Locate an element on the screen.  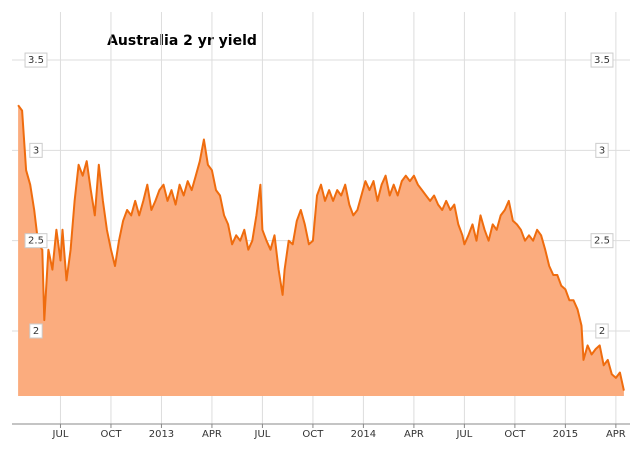
x-tick-label: 2013 is located at coordinates (161, 434).